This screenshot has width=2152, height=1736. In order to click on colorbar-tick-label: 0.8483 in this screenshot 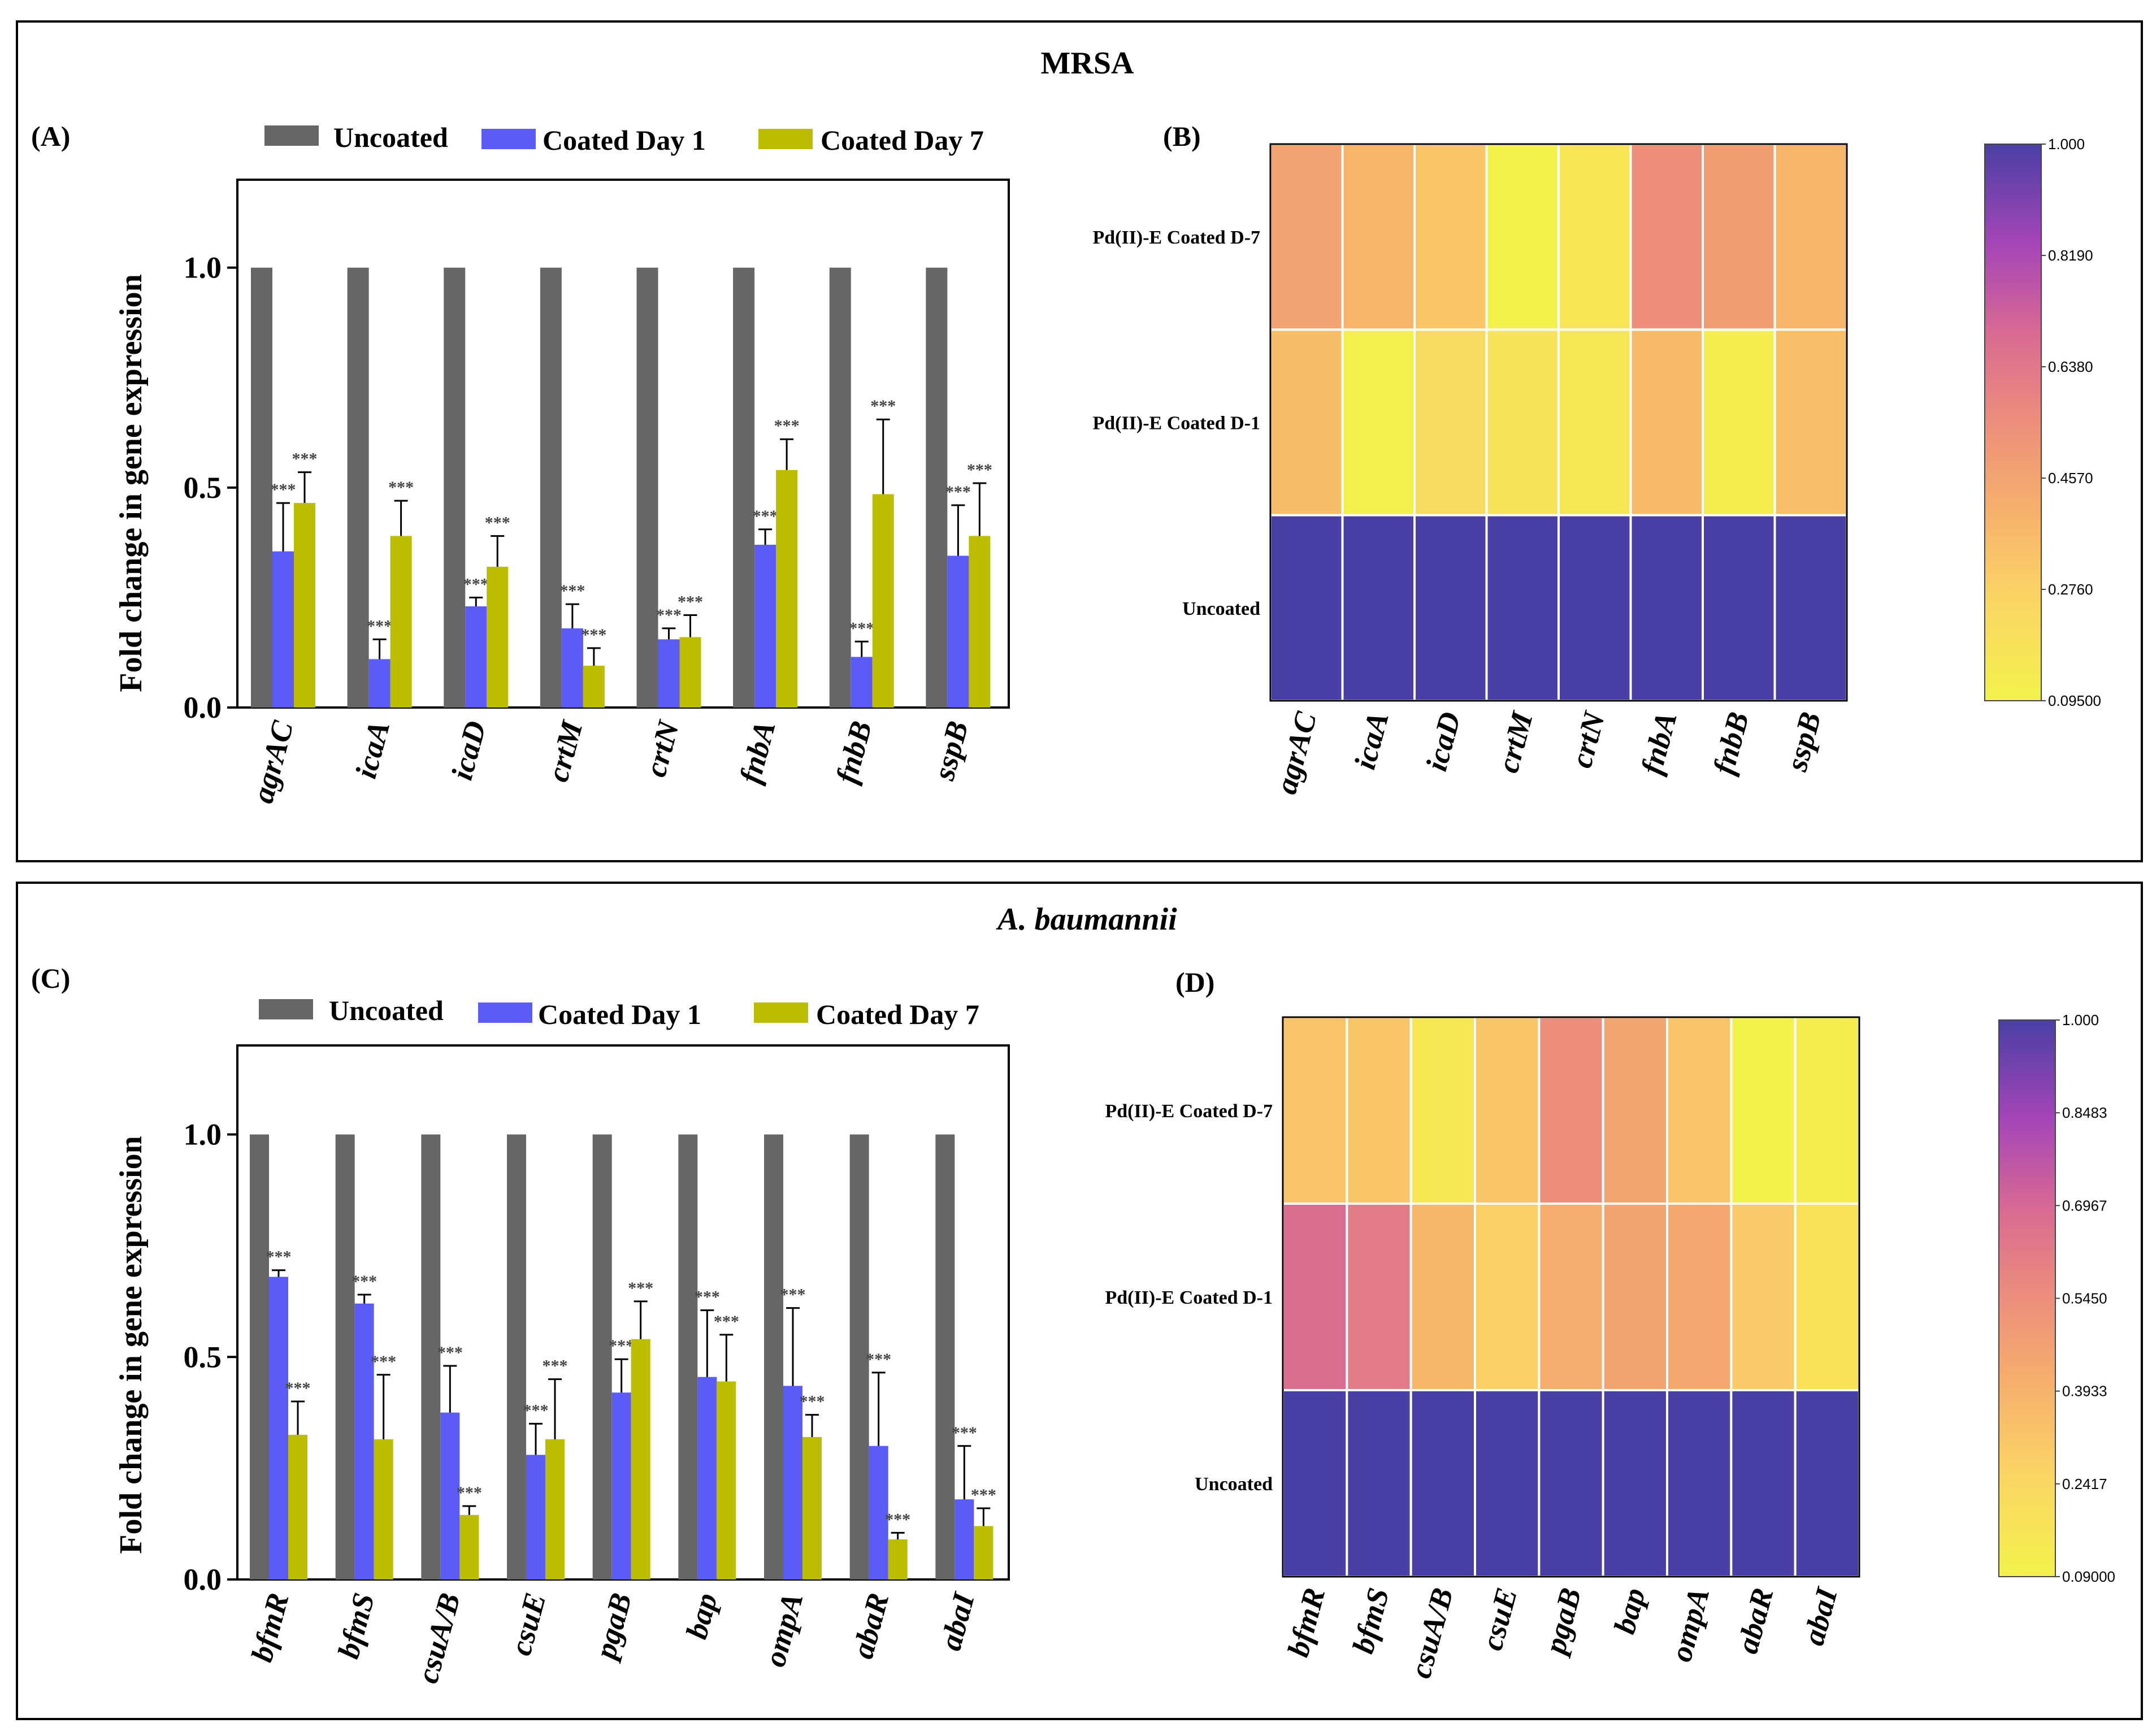, I will do `click(2084, 1112)`.